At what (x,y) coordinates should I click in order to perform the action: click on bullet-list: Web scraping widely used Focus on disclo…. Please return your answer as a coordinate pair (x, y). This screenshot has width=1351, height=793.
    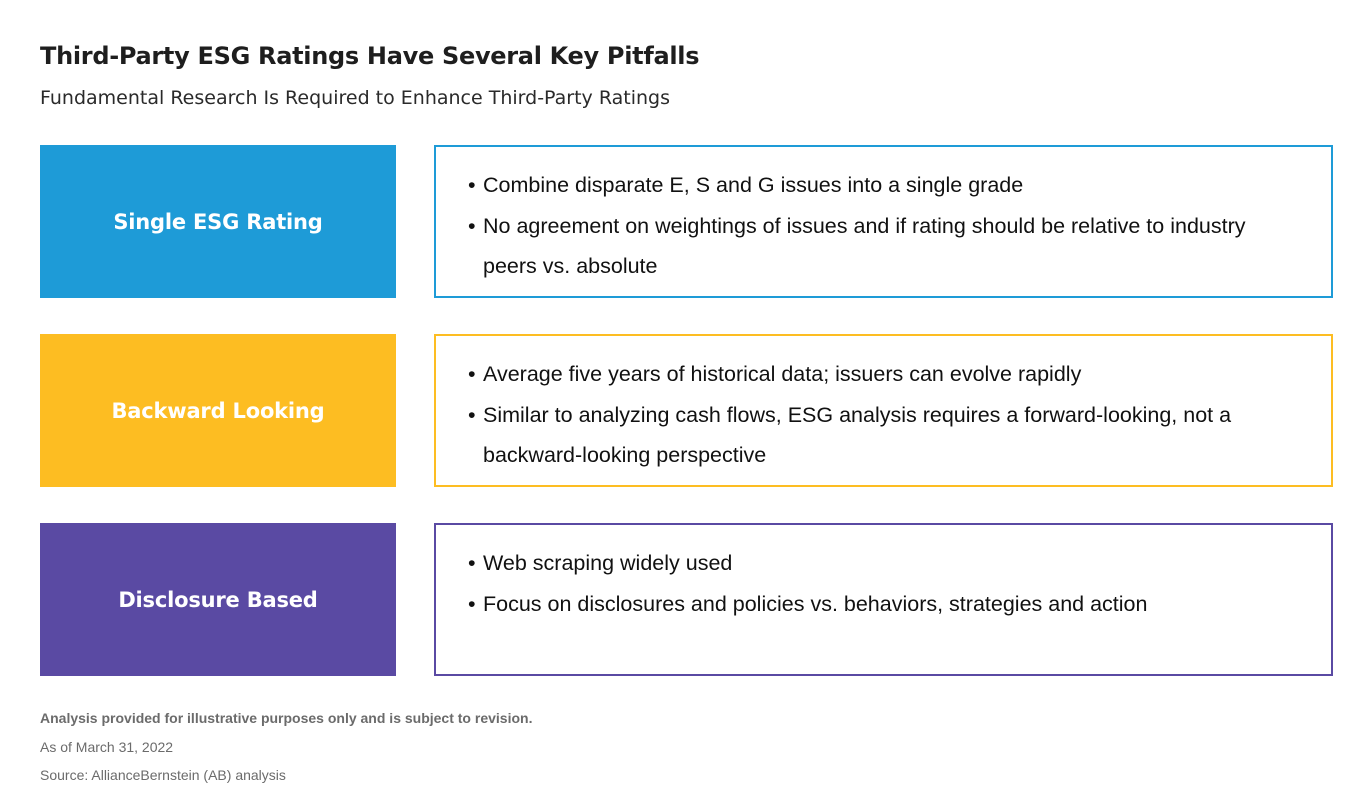
    Looking at the image, I should click on (884, 583).